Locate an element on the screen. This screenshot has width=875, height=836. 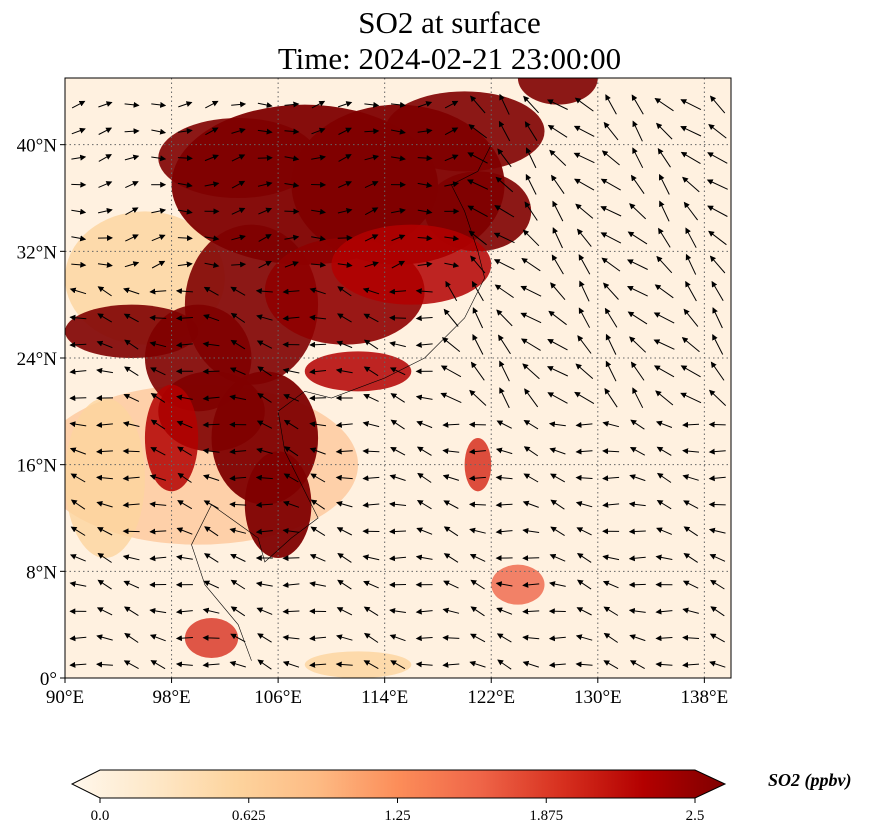
longitude-tick-label: 90°E is located at coordinates (65, 697).